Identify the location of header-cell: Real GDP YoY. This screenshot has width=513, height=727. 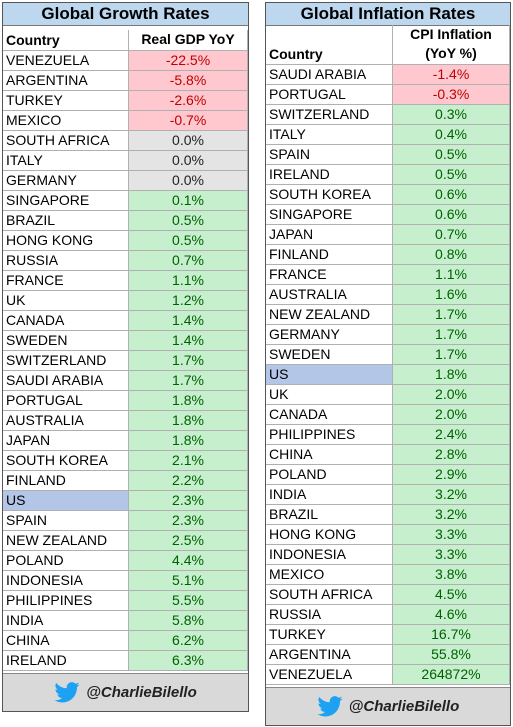
(188, 40).